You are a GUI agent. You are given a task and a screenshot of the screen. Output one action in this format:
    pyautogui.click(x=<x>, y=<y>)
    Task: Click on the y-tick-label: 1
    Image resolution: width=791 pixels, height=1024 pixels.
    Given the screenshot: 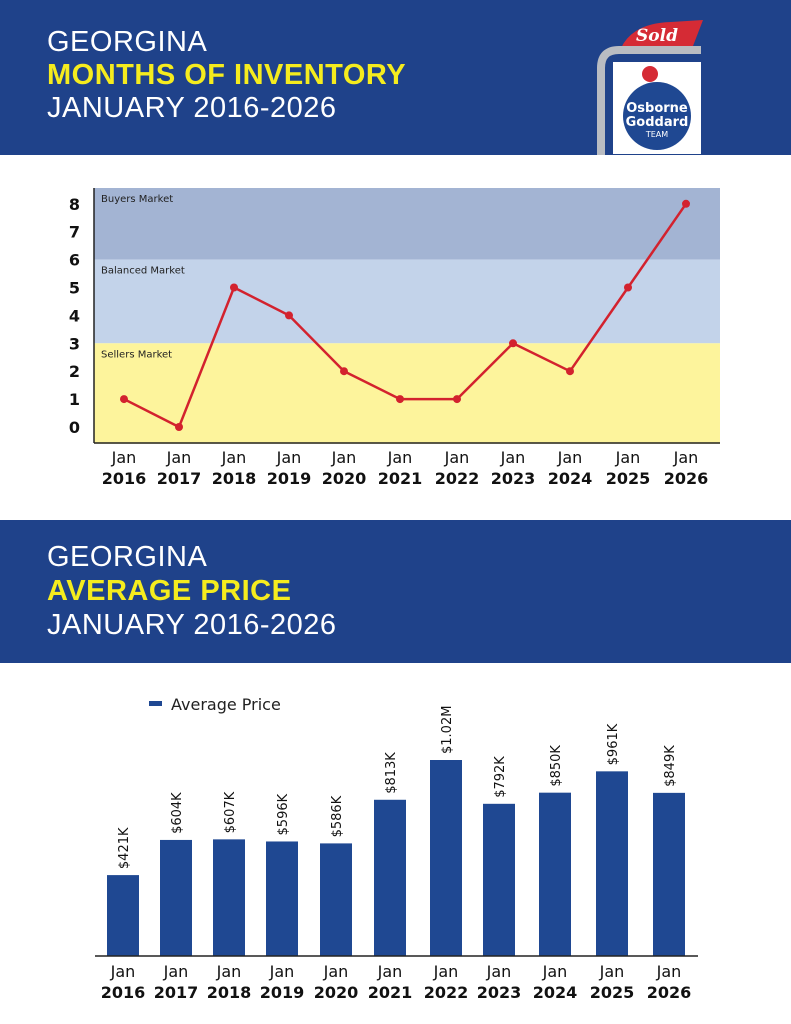 What is the action you would take?
    pyautogui.click(x=74, y=399)
    